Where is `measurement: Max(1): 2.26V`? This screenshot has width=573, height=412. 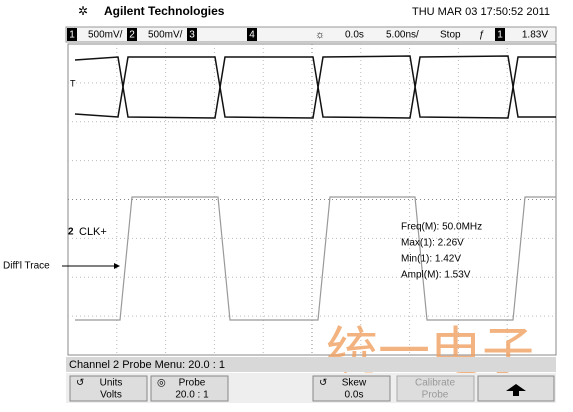 measurement: Max(1): 2.26V is located at coordinates (432, 243).